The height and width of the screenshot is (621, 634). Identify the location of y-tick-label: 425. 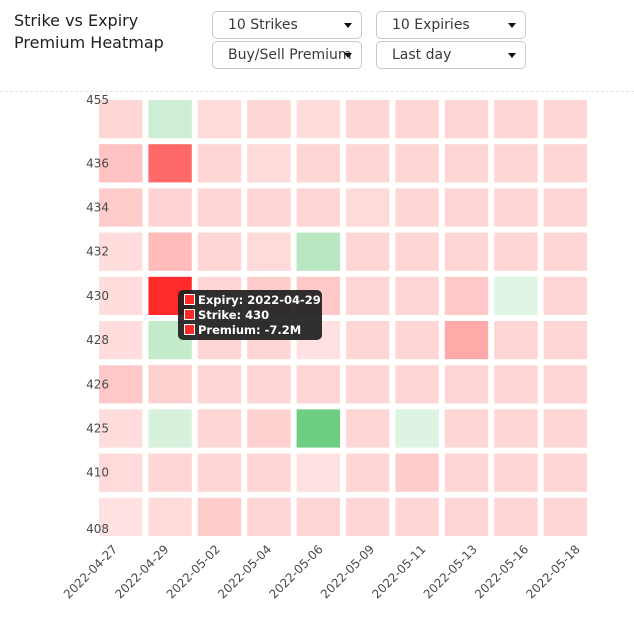
(97, 429).